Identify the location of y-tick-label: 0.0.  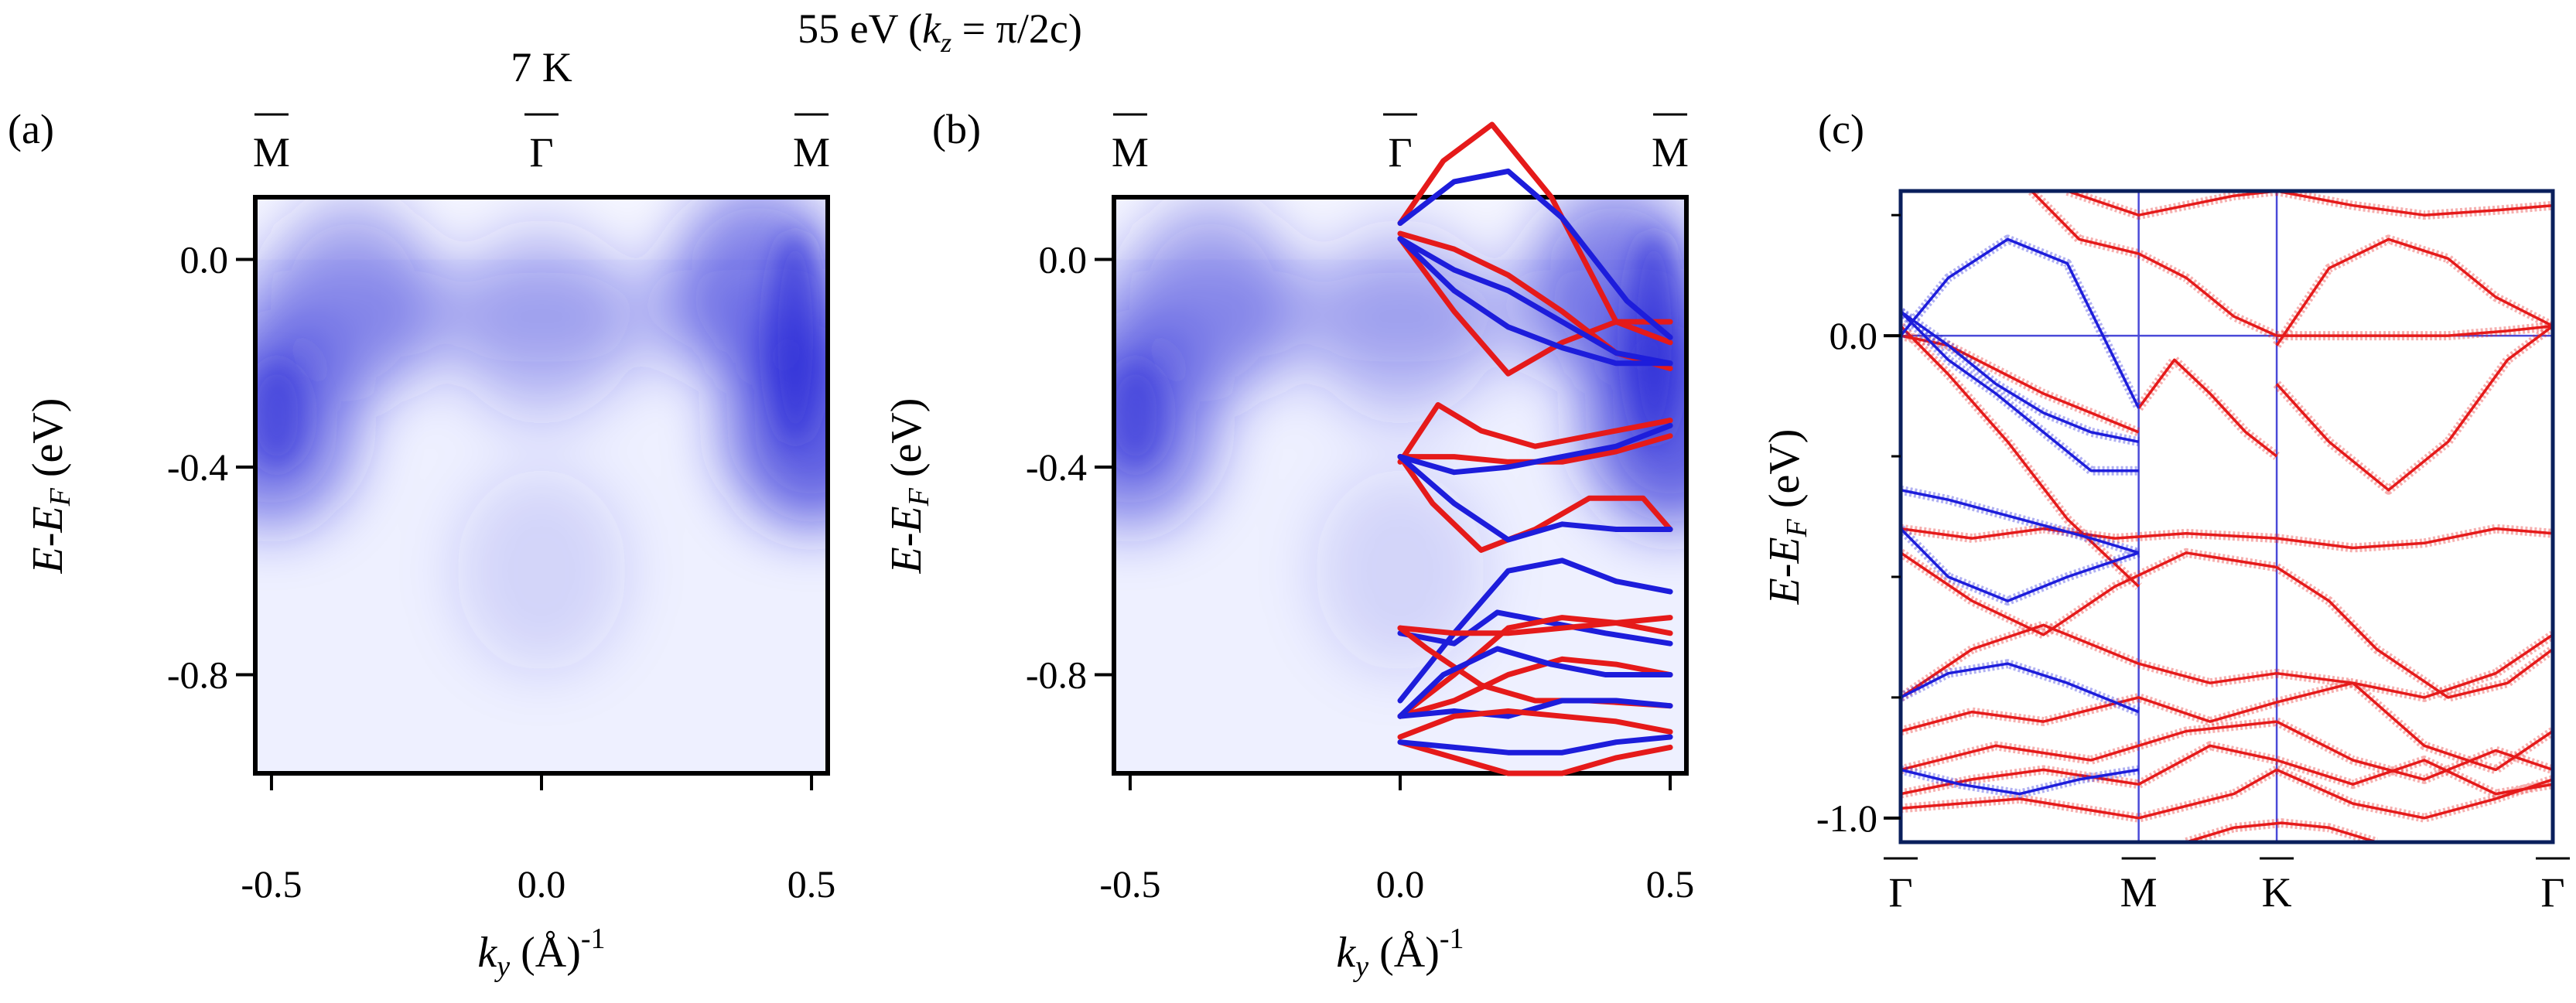
(204, 259).